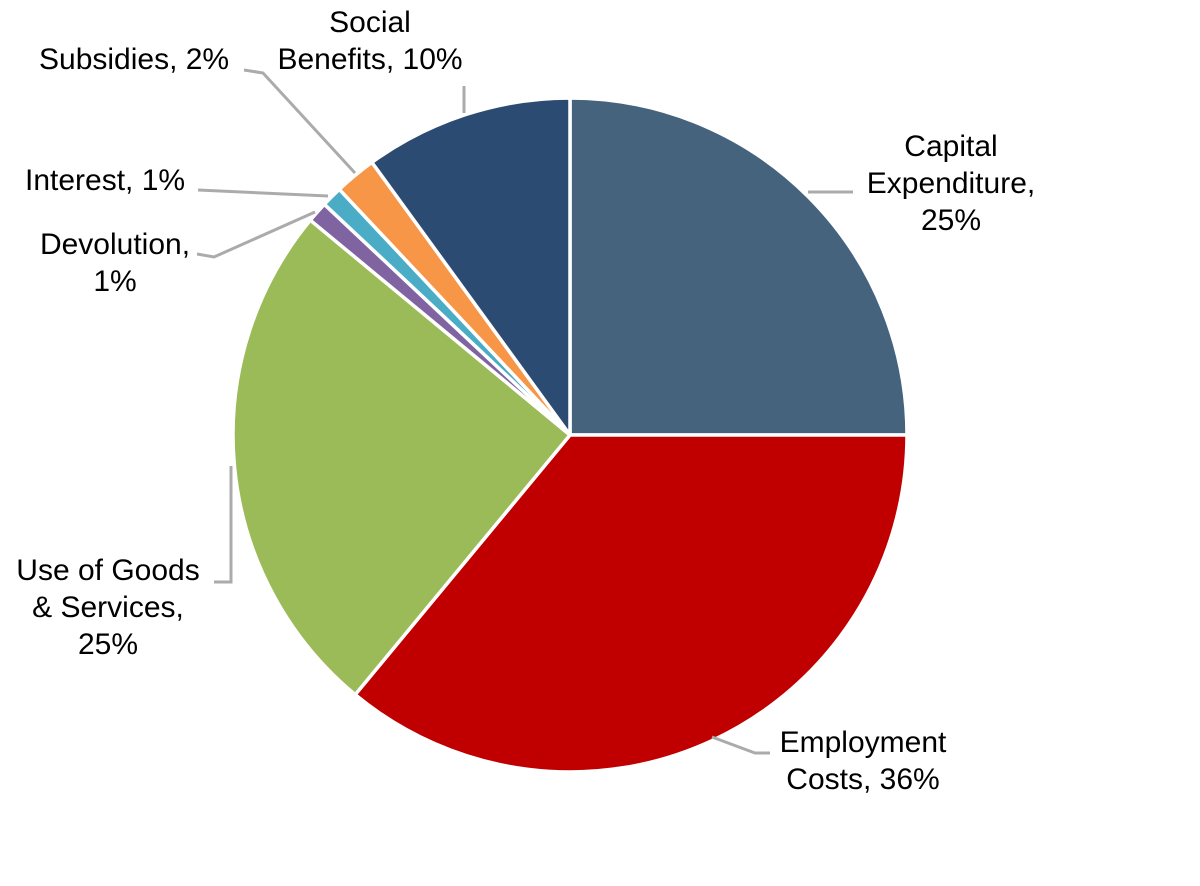 The height and width of the screenshot is (886, 1200). I want to click on label-employment-costs: Employment Costs, 36%, so click(863, 761).